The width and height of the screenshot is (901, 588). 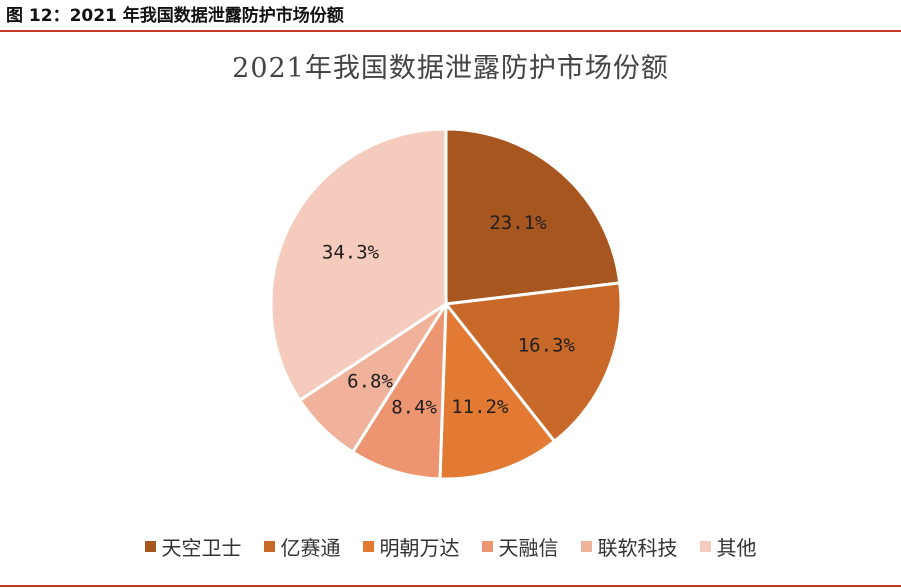 I want to click on legend-label: 天空卫士, so click(x=201, y=547).